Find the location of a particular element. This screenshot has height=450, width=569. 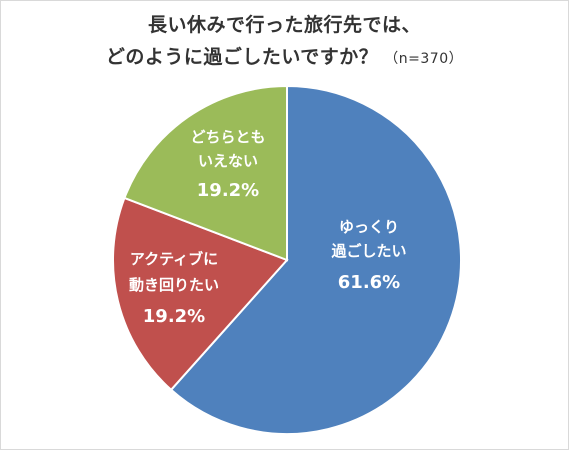

slice-0-label-line-1: 過ごしたい is located at coordinates (368, 251).